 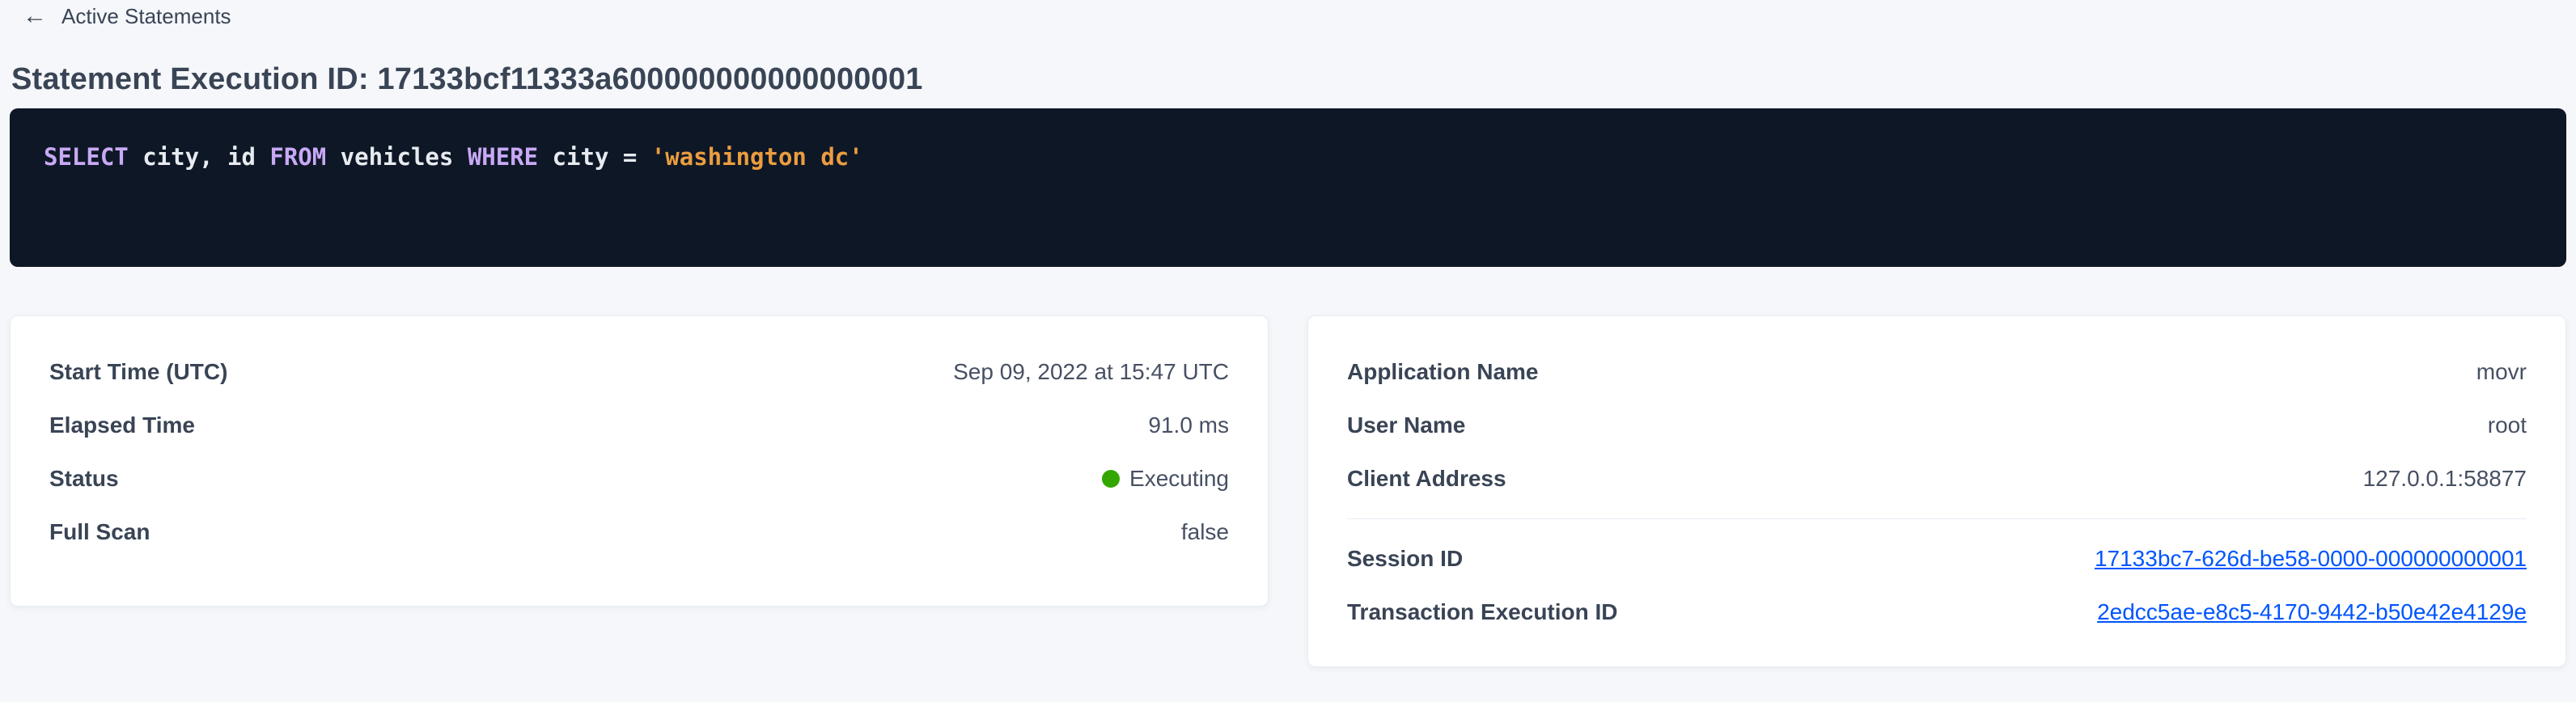 What do you see at coordinates (122, 425) in the screenshot?
I see `elapsed-time-label: Elapsed Time` at bounding box center [122, 425].